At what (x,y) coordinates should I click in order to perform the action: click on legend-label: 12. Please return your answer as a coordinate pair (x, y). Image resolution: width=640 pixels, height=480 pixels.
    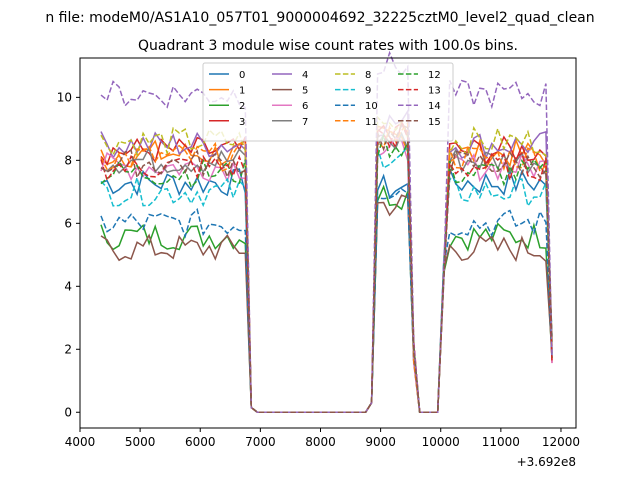
    Looking at the image, I should click on (434, 75).